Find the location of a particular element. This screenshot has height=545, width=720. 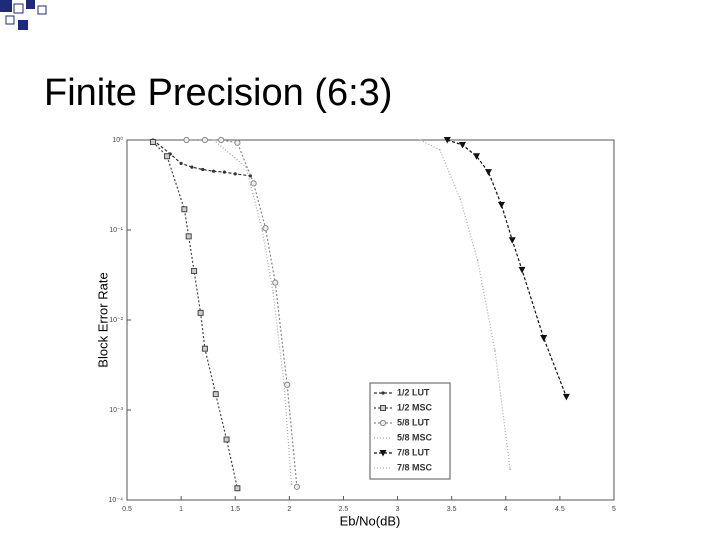

legend-label: 1/2 MSC is located at coordinates (415, 407).